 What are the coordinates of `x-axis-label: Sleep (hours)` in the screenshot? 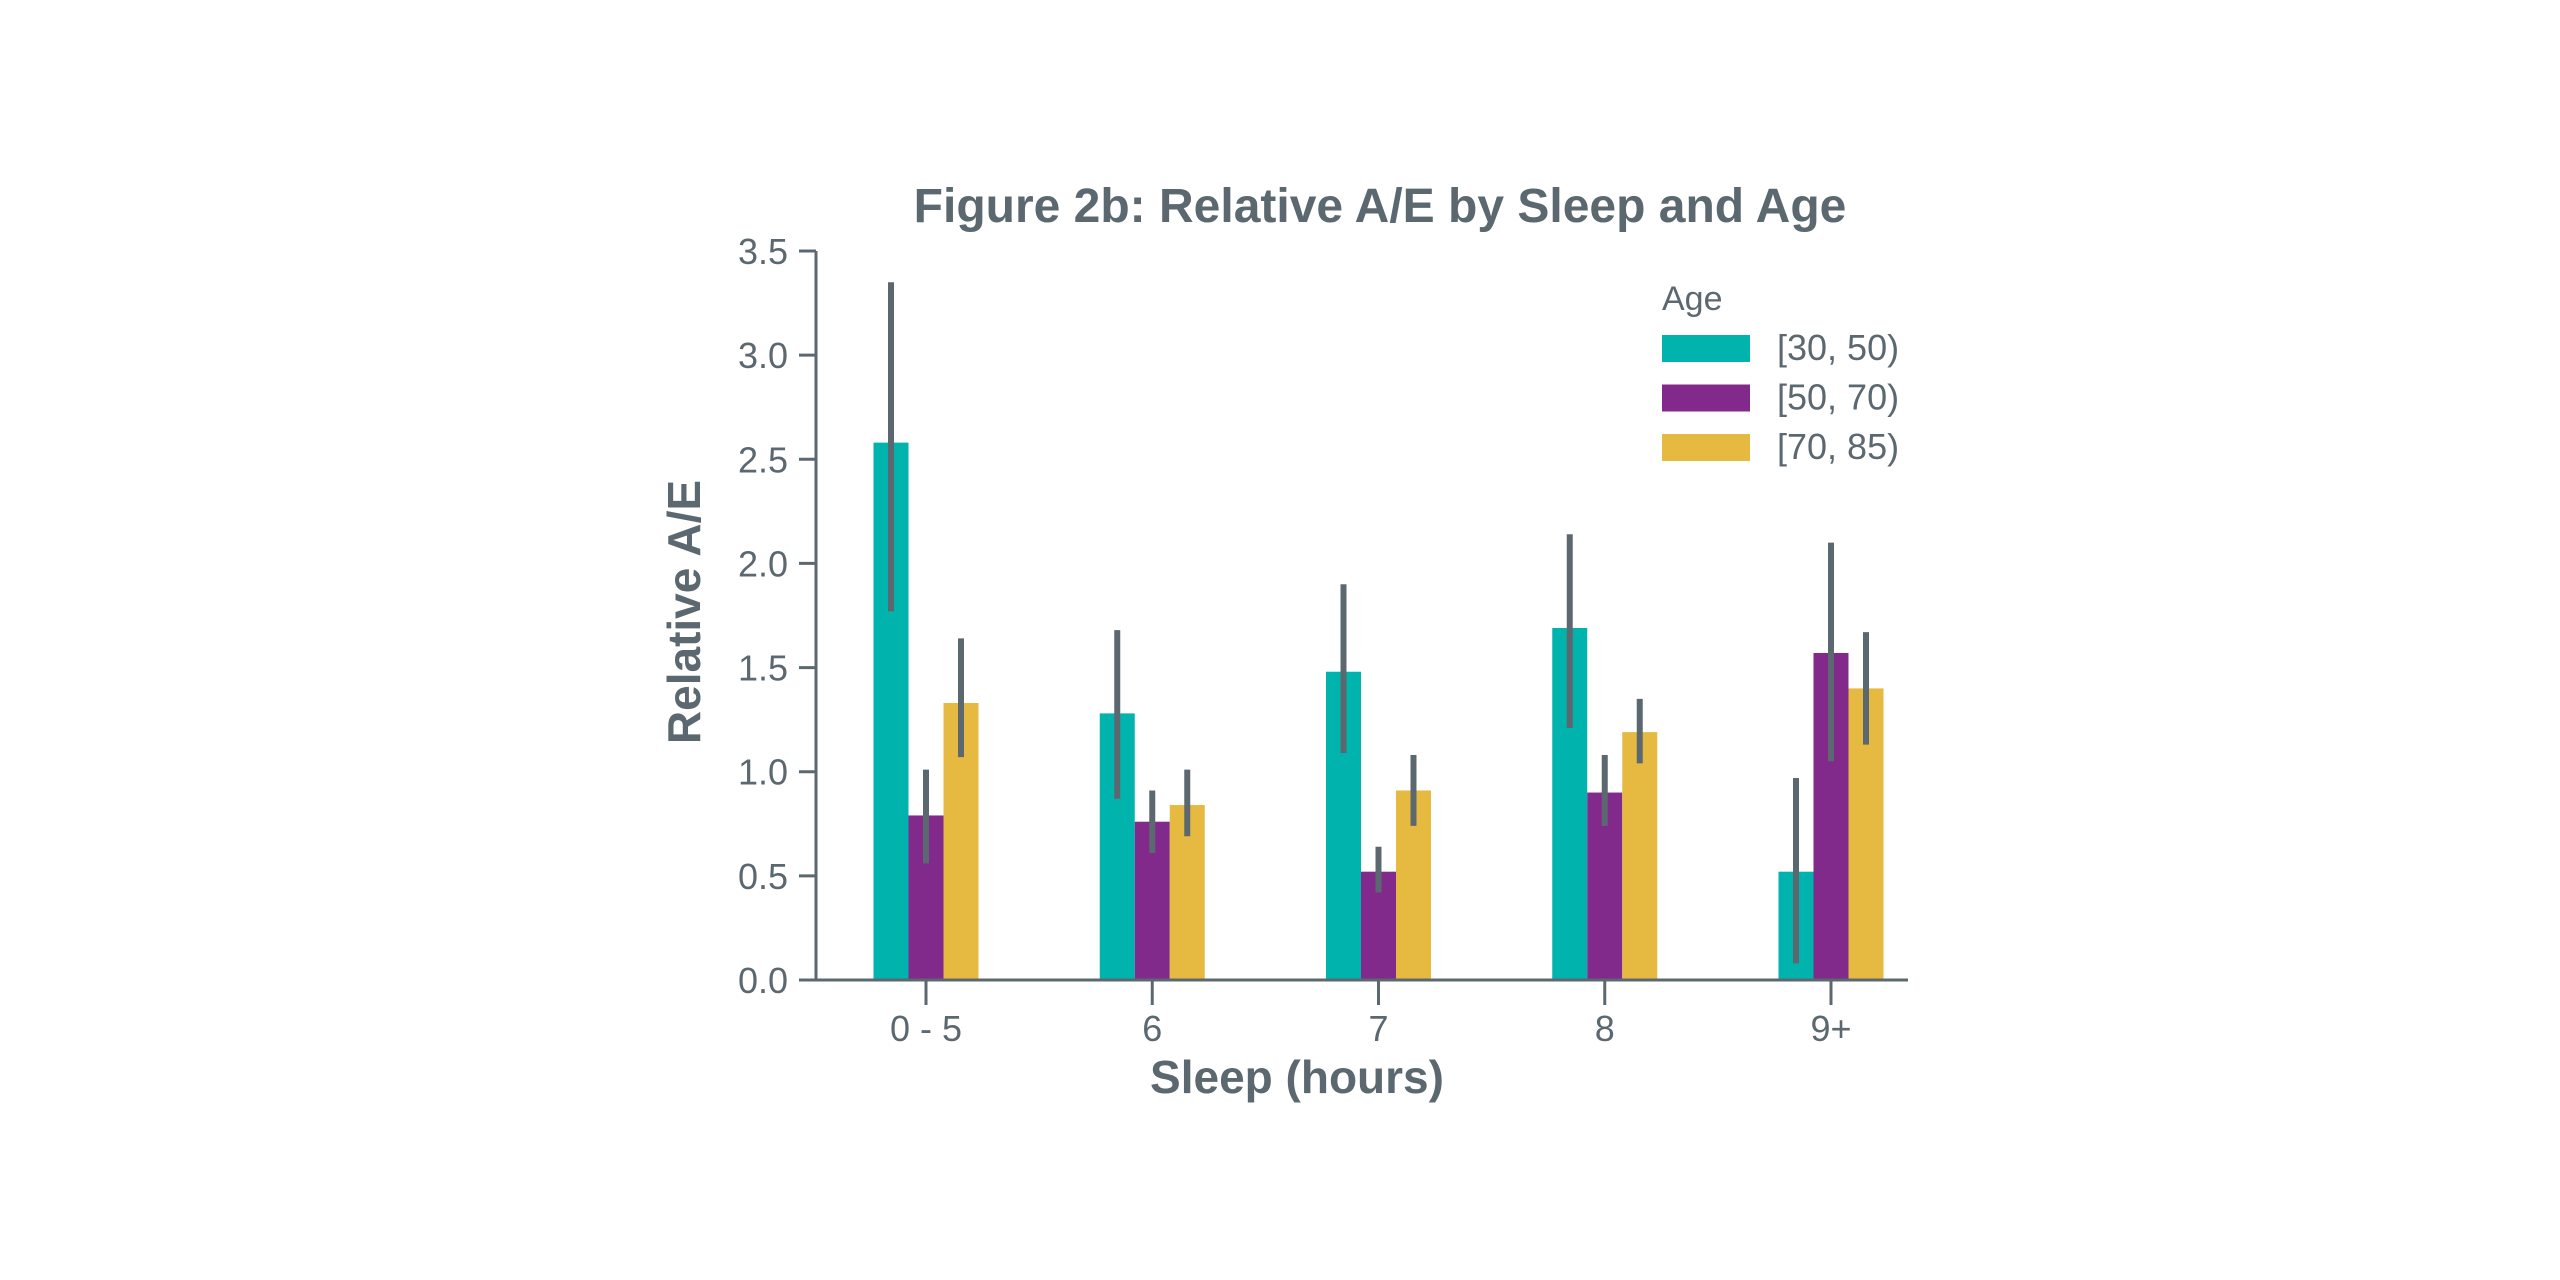 It's located at (1297, 1077).